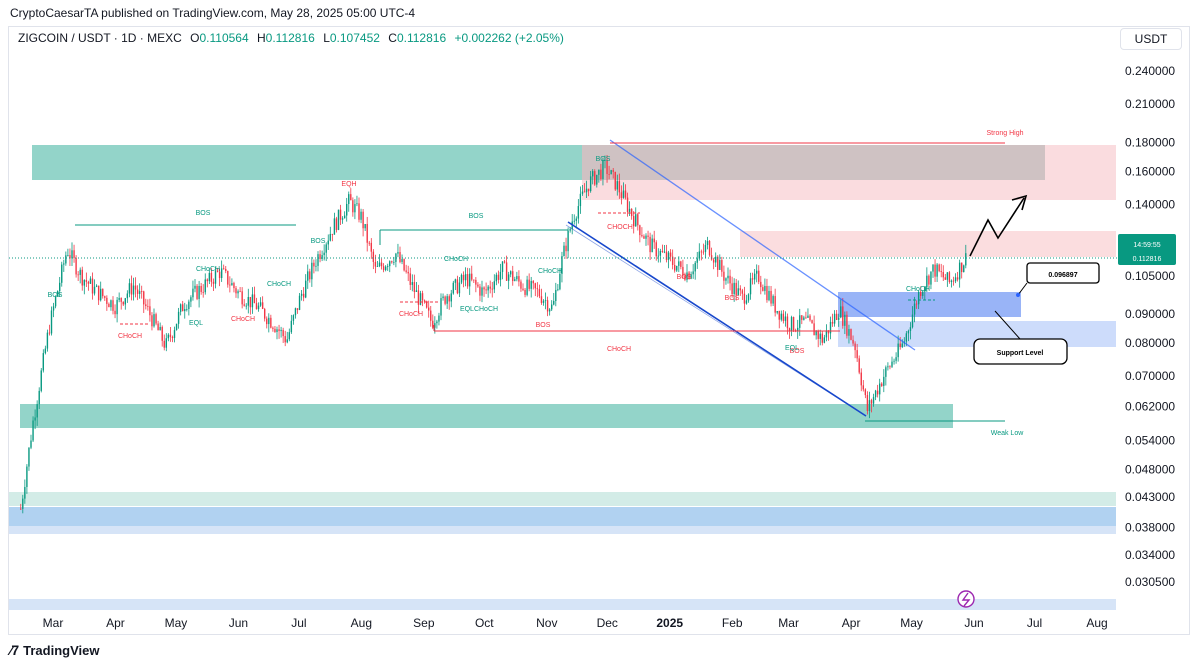 The width and height of the screenshot is (1200, 666). I want to click on resistance-zone, so click(928, 244).